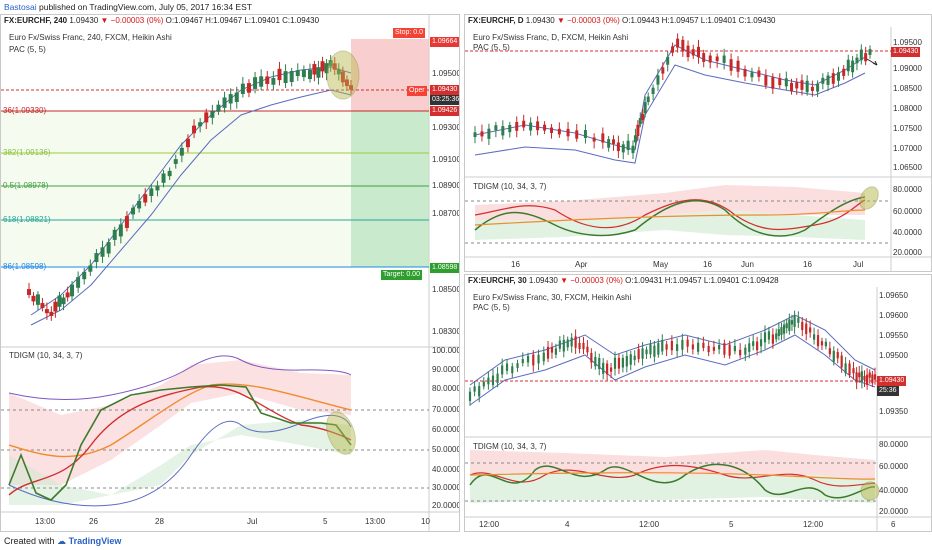 This screenshot has height=550, width=932. Describe the element at coordinates (591, 280) in the screenshot. I see `price-change: ▼ −0.00003 (0%)` at that location.